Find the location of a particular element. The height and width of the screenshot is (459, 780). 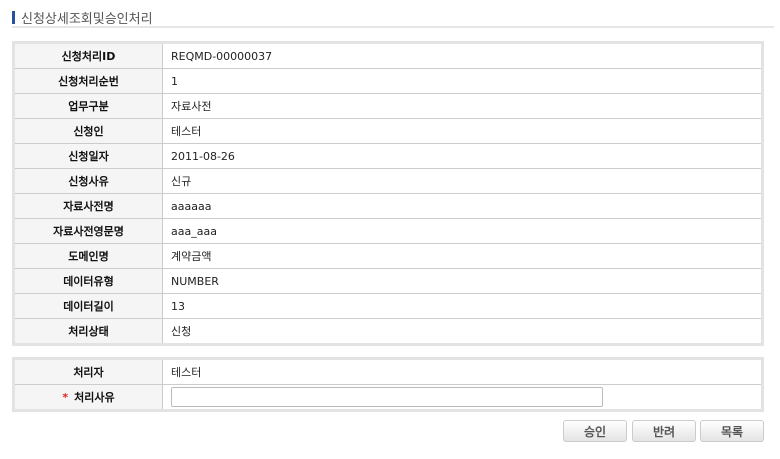

detail-value: 2011-08-26 is located at coordinates (462, 156).